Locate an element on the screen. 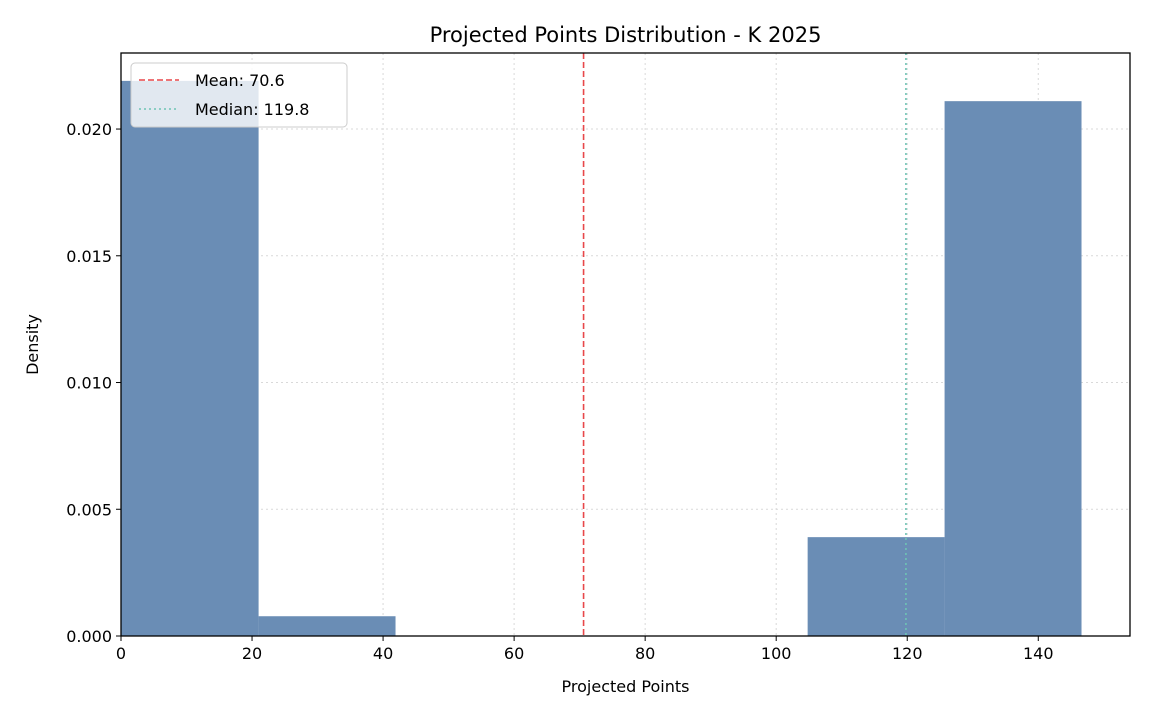 The height and width of the screenshot is (725, 1152). x-tick-label: 60 is located at coordinates (514, 653).